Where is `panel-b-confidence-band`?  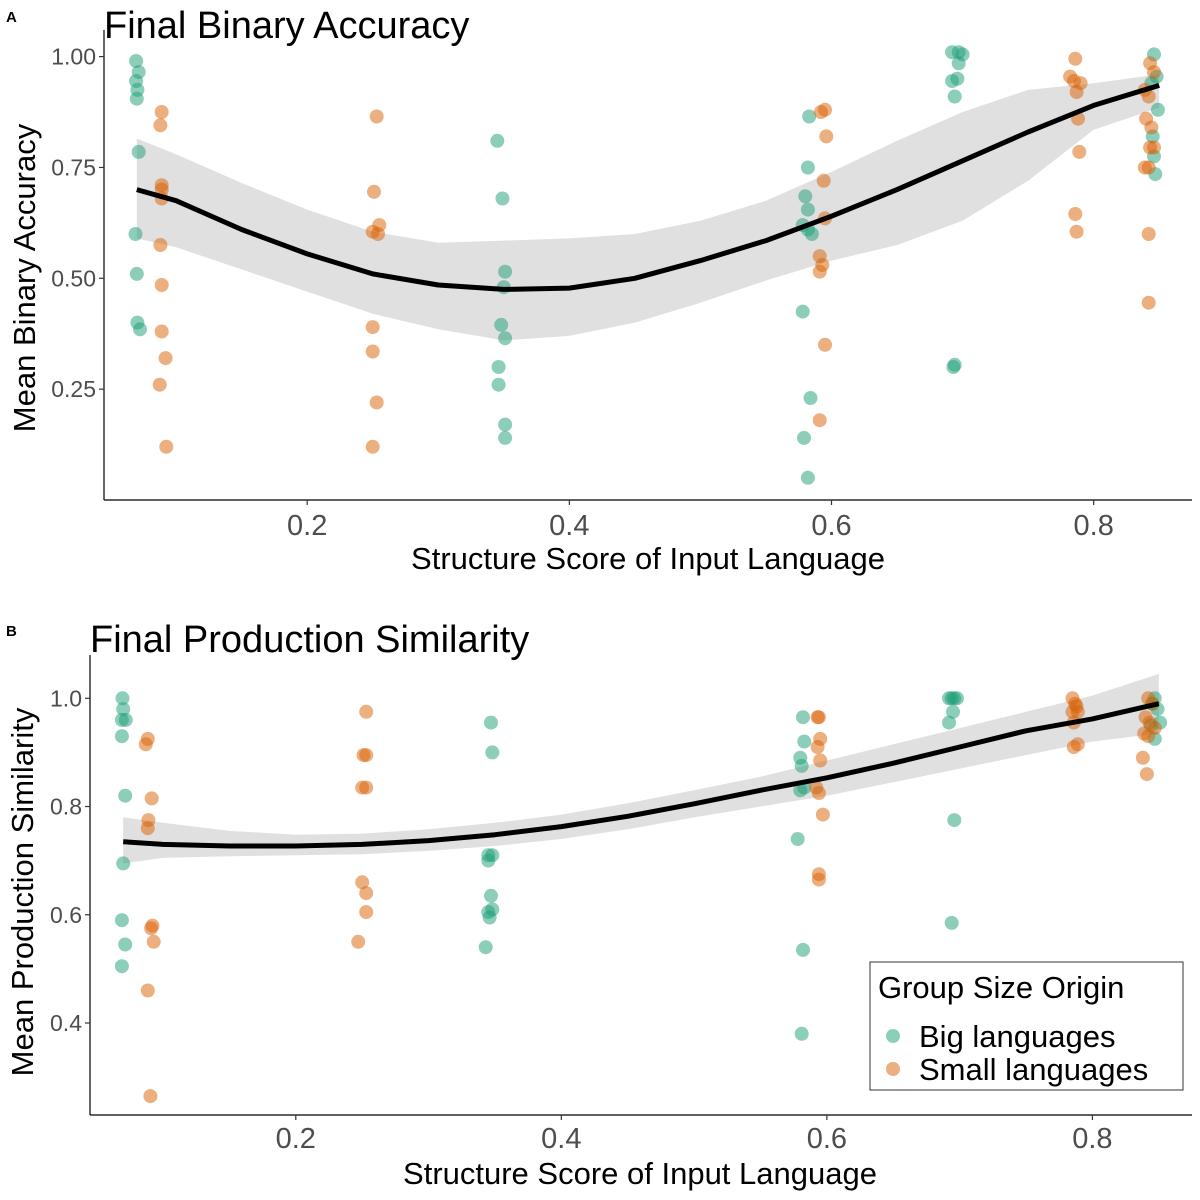 panel-b-confidence-band is located at coordinates (641, 768).